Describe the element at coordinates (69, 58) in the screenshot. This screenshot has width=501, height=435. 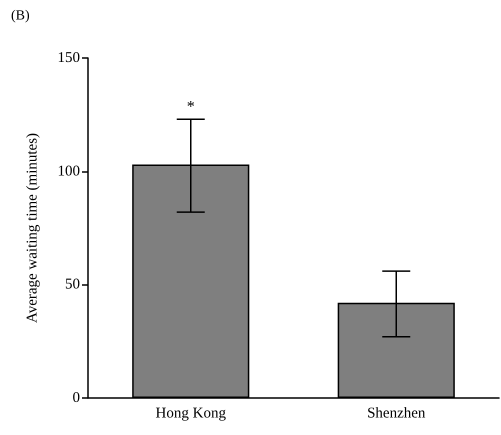
I see `y-tick-label: 150` at that location.